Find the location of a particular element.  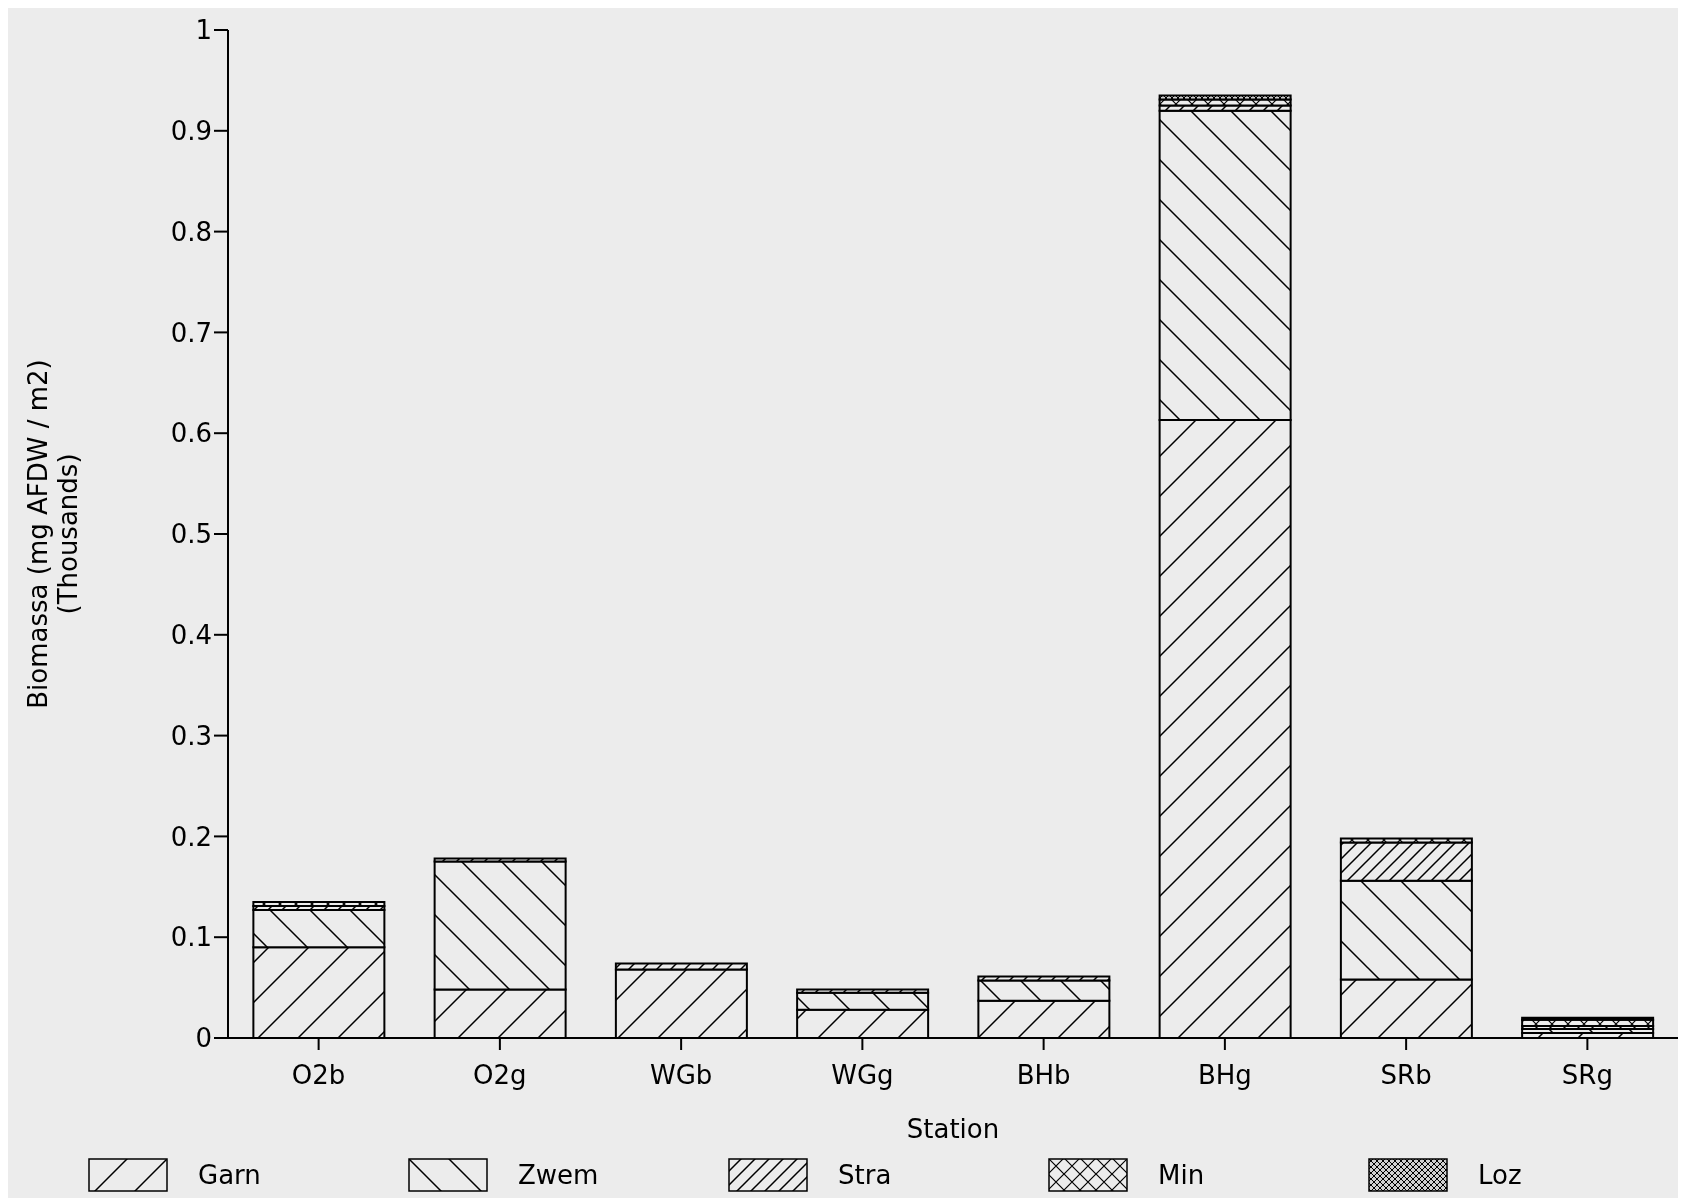

legend-label: Zwem is located at coordinates (558, 1175).